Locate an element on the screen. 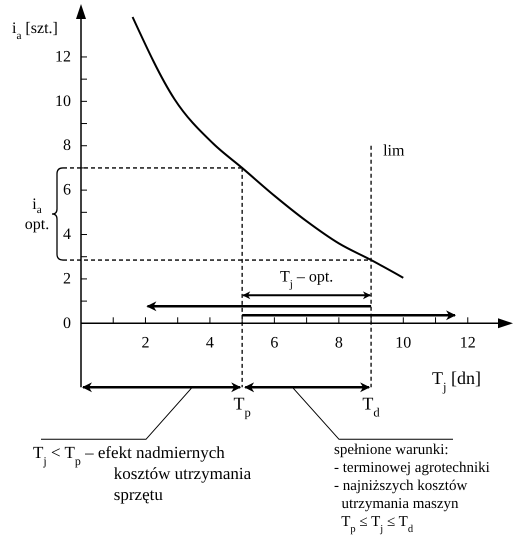  y-tick-label: 6 is located at coordinates (67, 190).